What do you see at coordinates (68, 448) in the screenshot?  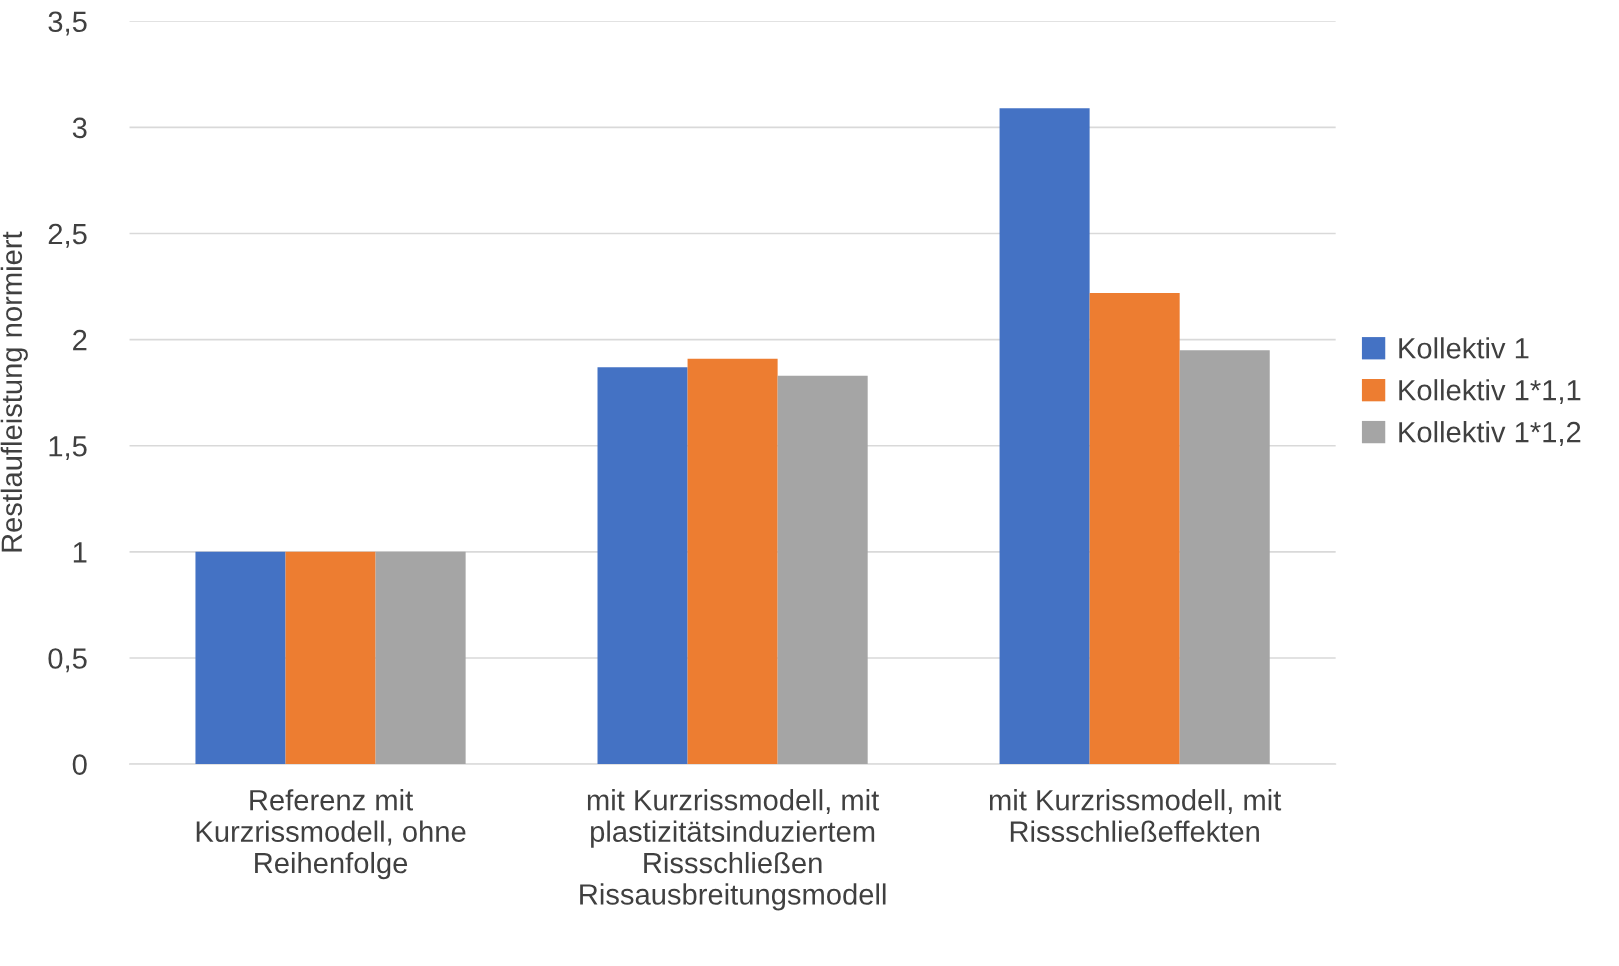 I see `y-tick-label: 1,5` at bounding box center [68, 448].